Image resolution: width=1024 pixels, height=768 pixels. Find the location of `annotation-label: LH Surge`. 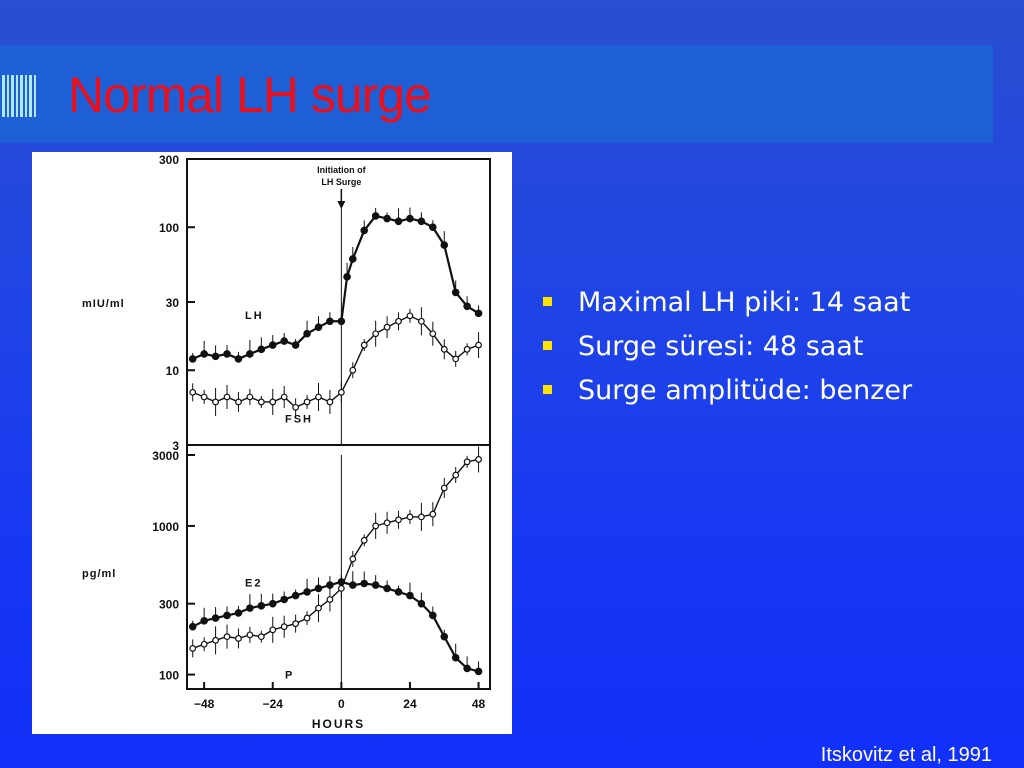

annotation-label: LH Surge is located at coordinates (341, 182).